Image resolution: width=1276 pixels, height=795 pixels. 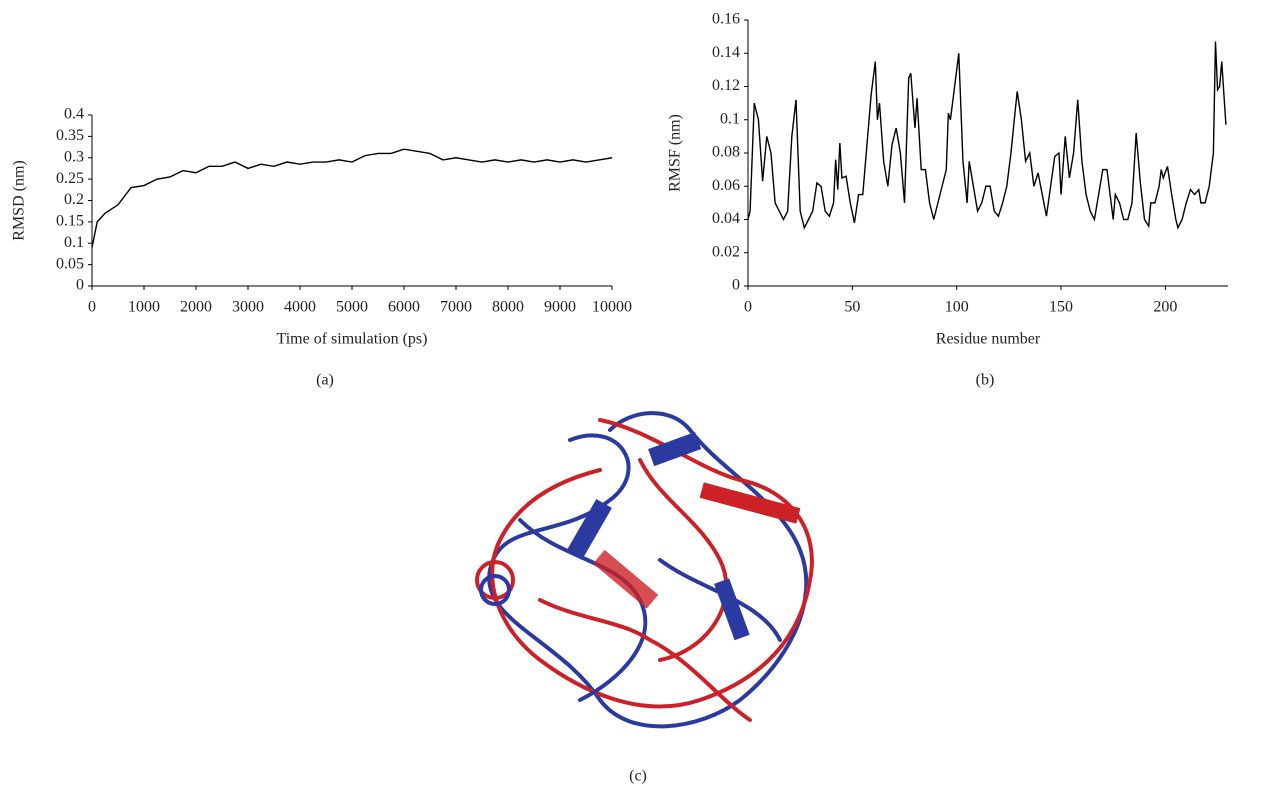 I want to click on x-tick-label: 5000, so click(x=352, y=307).